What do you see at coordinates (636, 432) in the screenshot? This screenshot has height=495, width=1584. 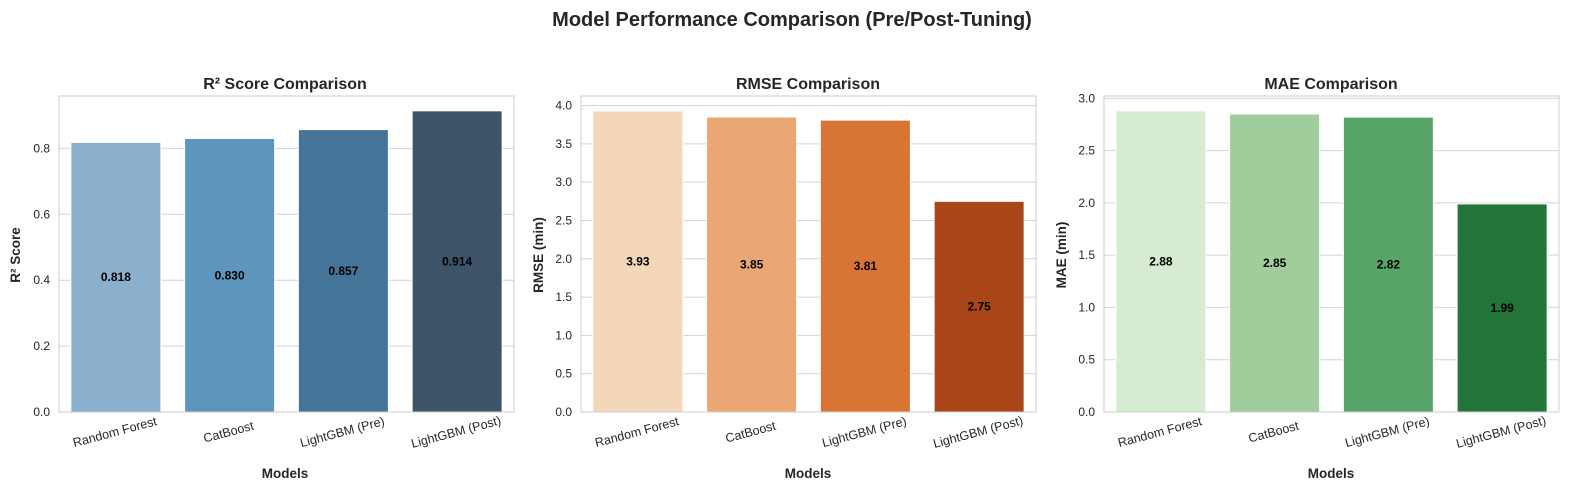 I see `rmse-xtick-label: Random Forest` at bounding box center [636, 432].